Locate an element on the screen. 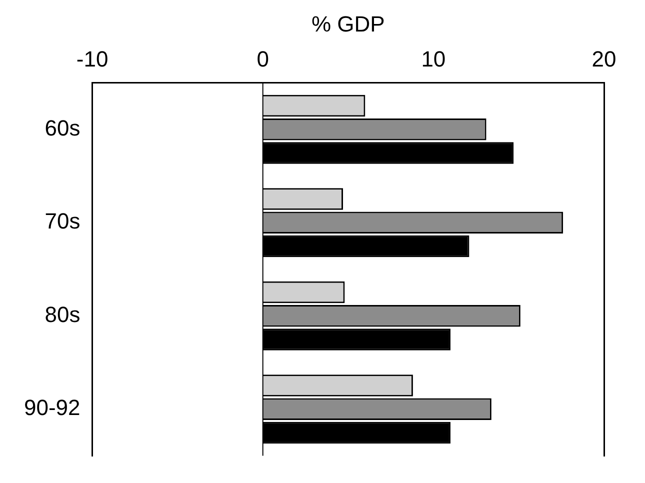 The width and height of the screenshot is (645, 483). x-tick-label: 20 is located at coordinates (604, 59).